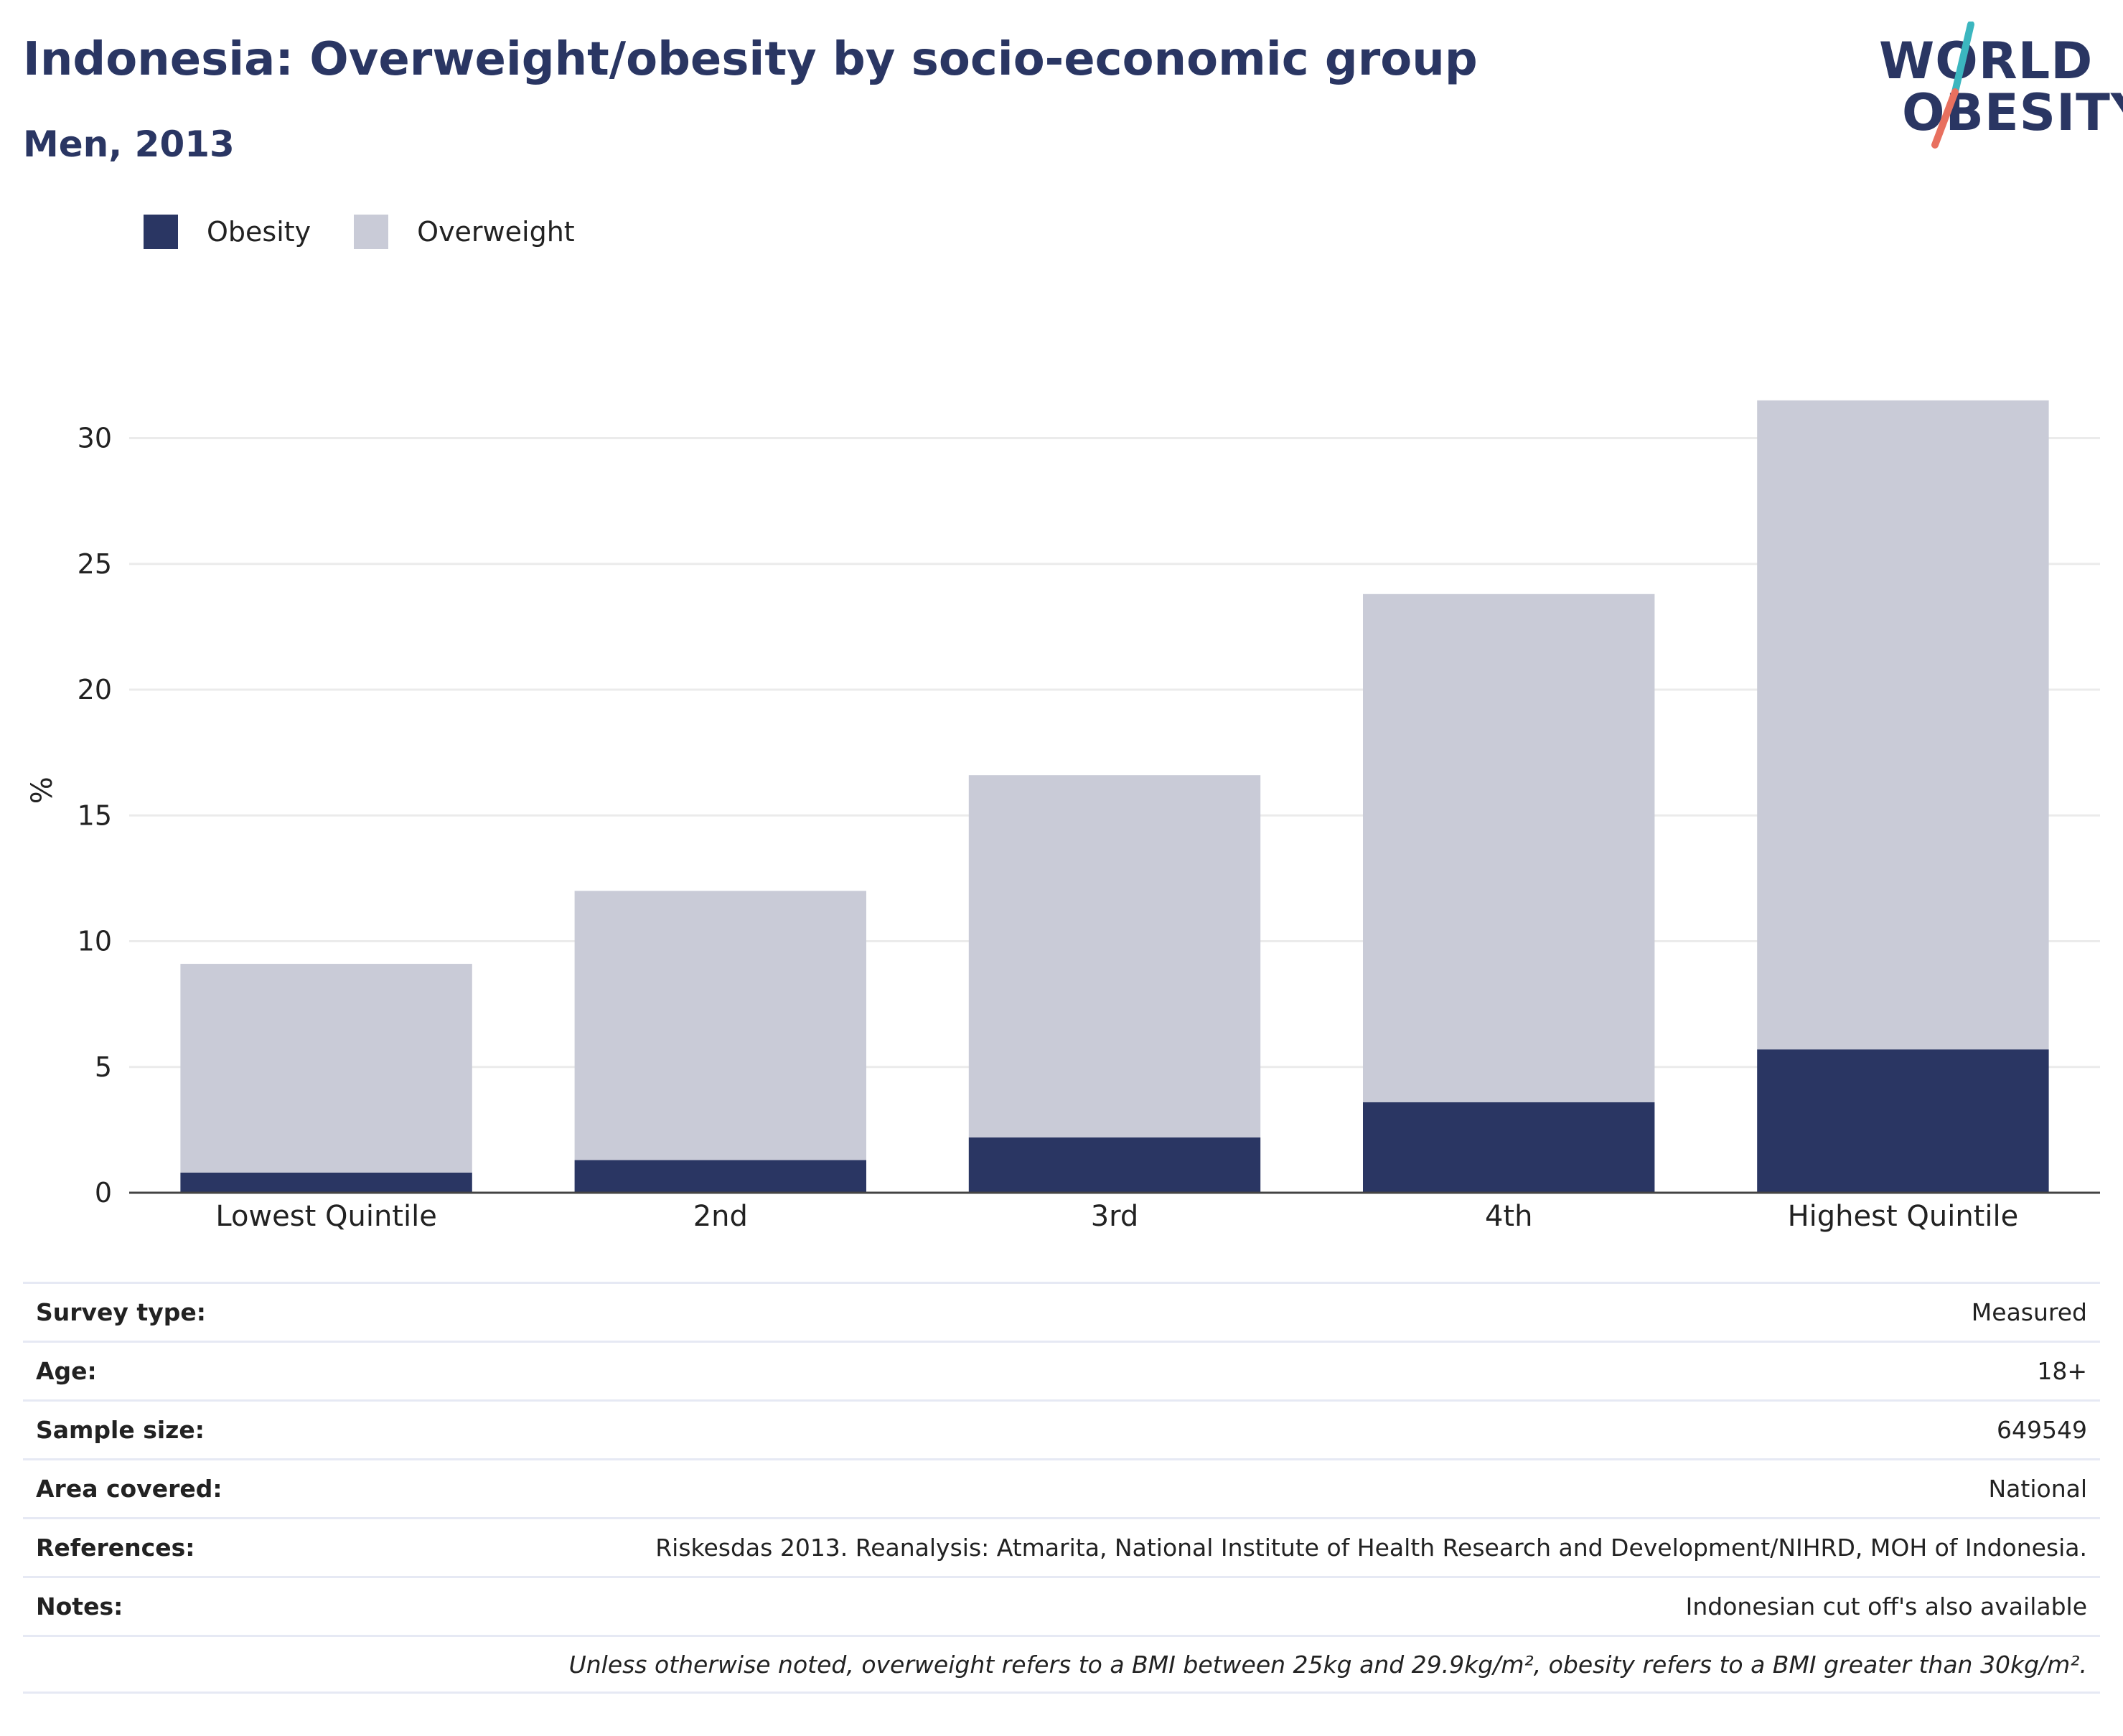  Describe the element at coordinates (1061, 1370) in the screenshot. I see `meta-row-age: Age: 18+` at that location.